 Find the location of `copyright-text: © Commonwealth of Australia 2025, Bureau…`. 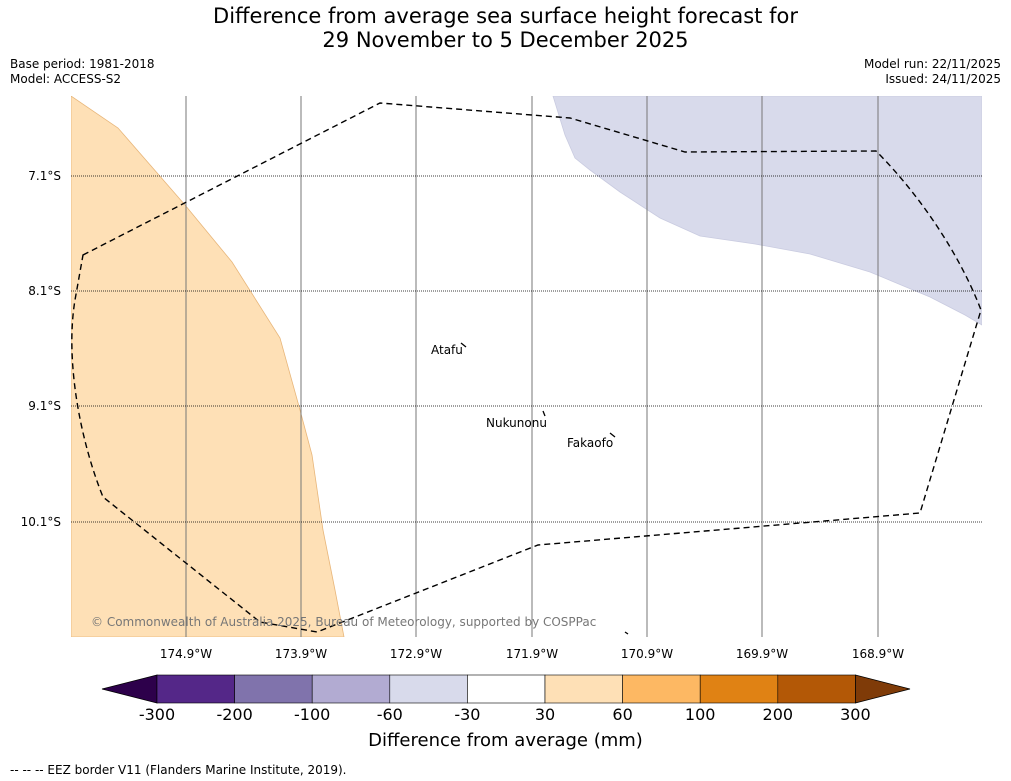

copyright-text: © Commonwealth of Australia 2025, Bureau… is located at coordinates (344, 622).